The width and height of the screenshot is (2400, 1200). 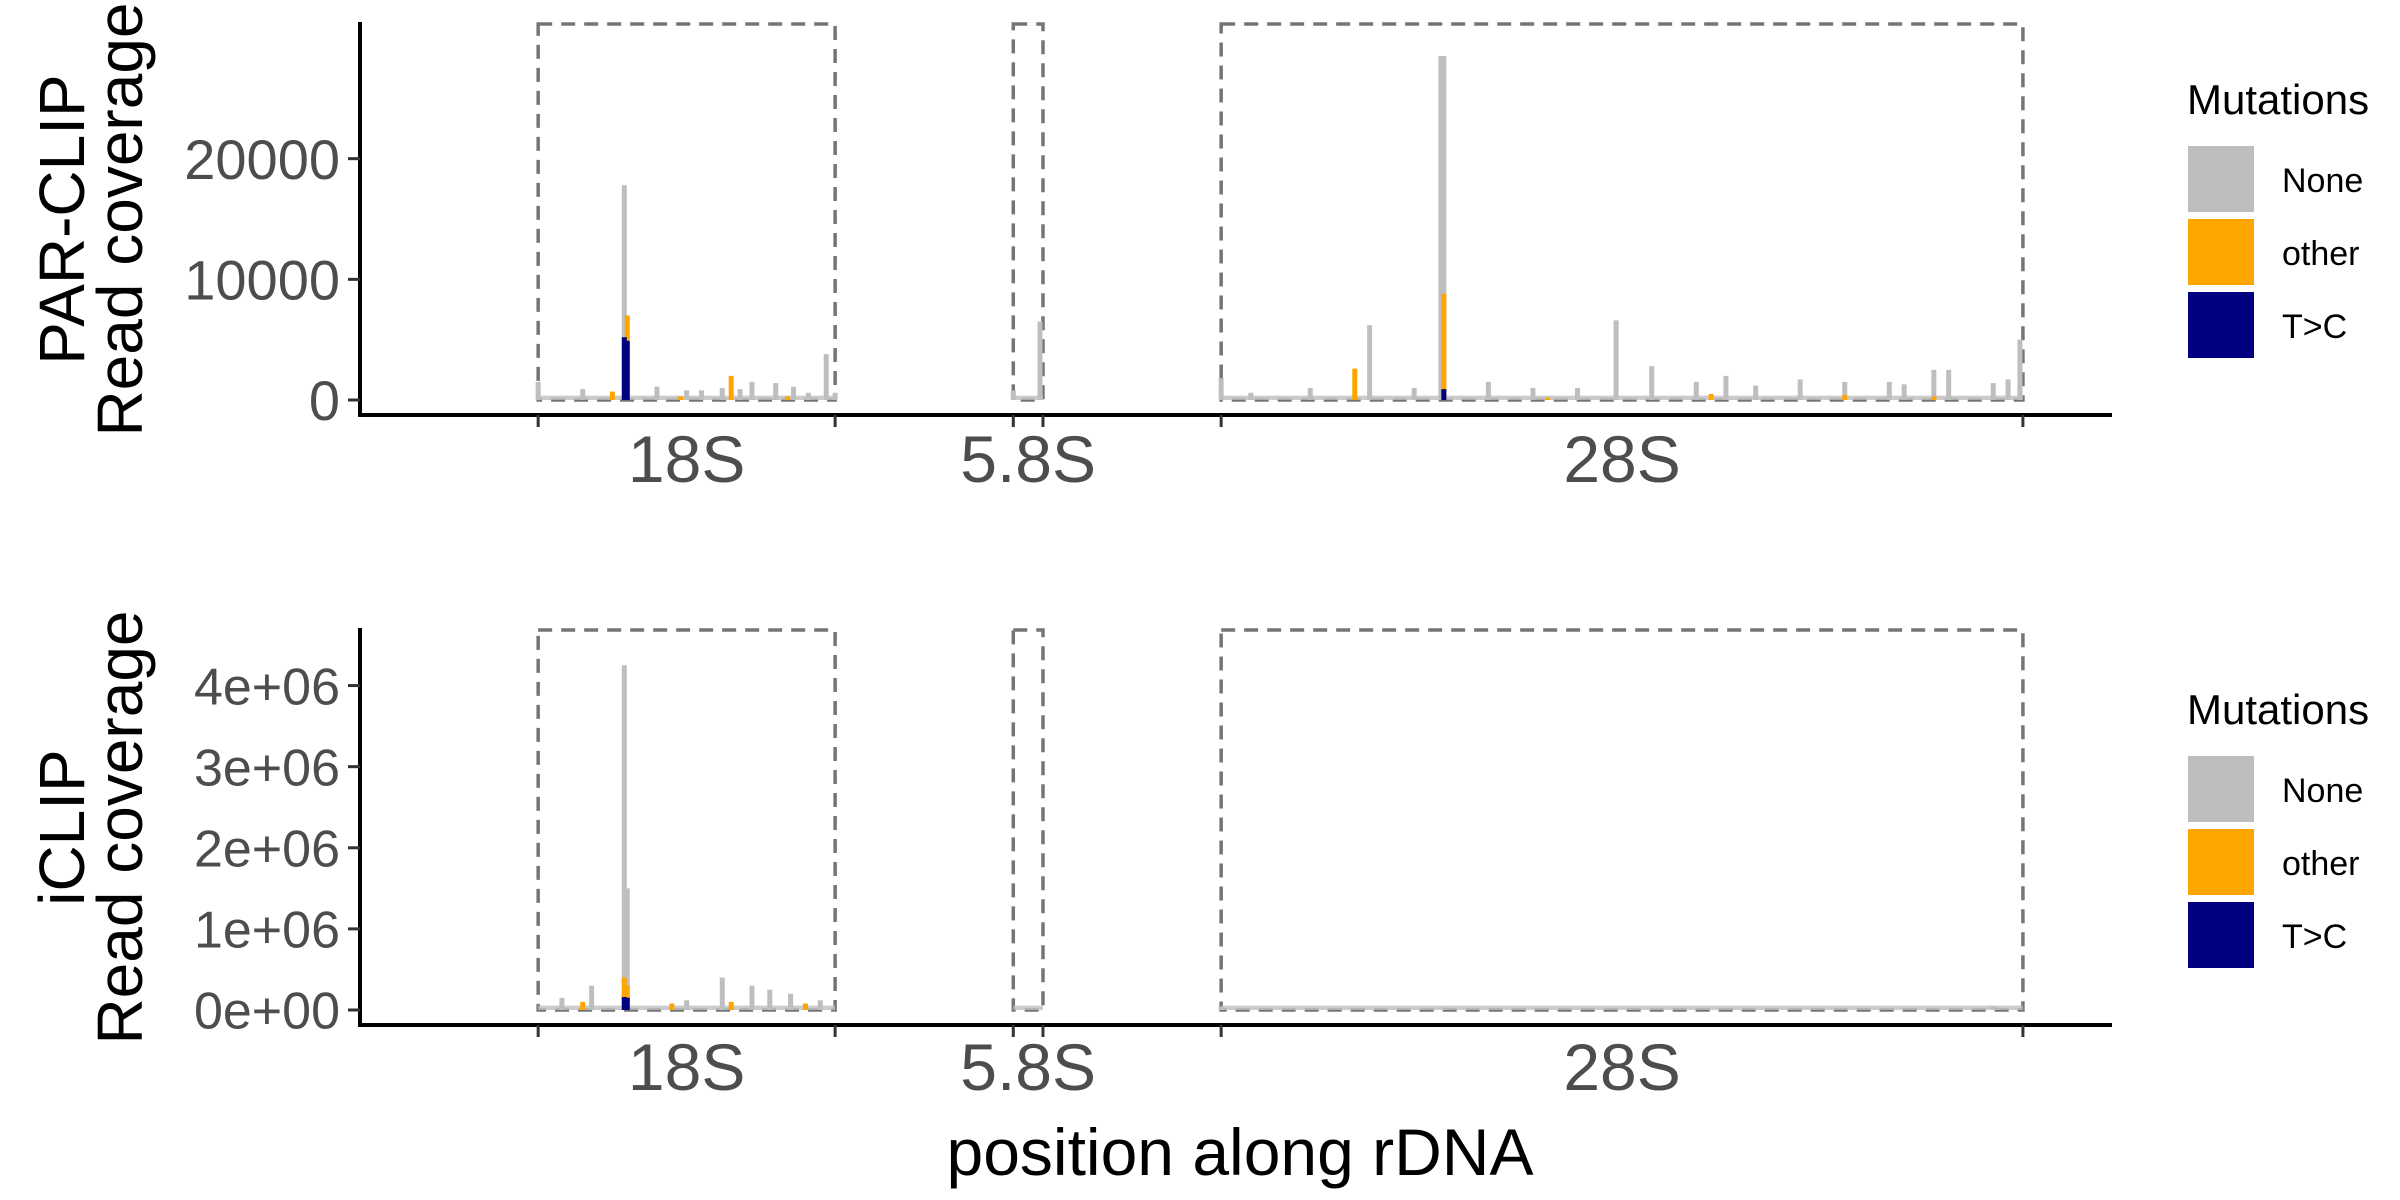 What do you see at coordinates (2278, 827) in the screenshot?
I see `legend-iclip: Mutations None other T>C` at bounding box center [2278, 827].